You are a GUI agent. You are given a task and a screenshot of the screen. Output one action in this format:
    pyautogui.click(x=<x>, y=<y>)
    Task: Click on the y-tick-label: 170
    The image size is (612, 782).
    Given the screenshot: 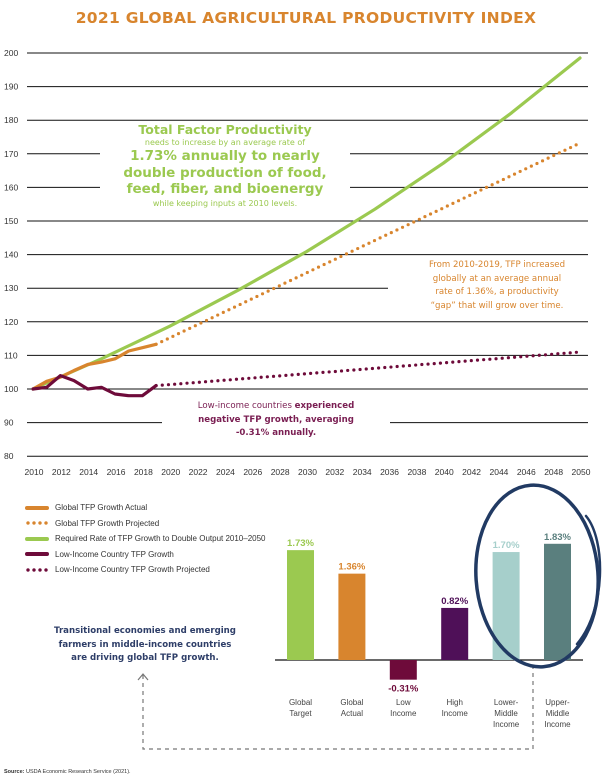 What is the action you would take?
    pyautogui.click(x=11, y=154)
    